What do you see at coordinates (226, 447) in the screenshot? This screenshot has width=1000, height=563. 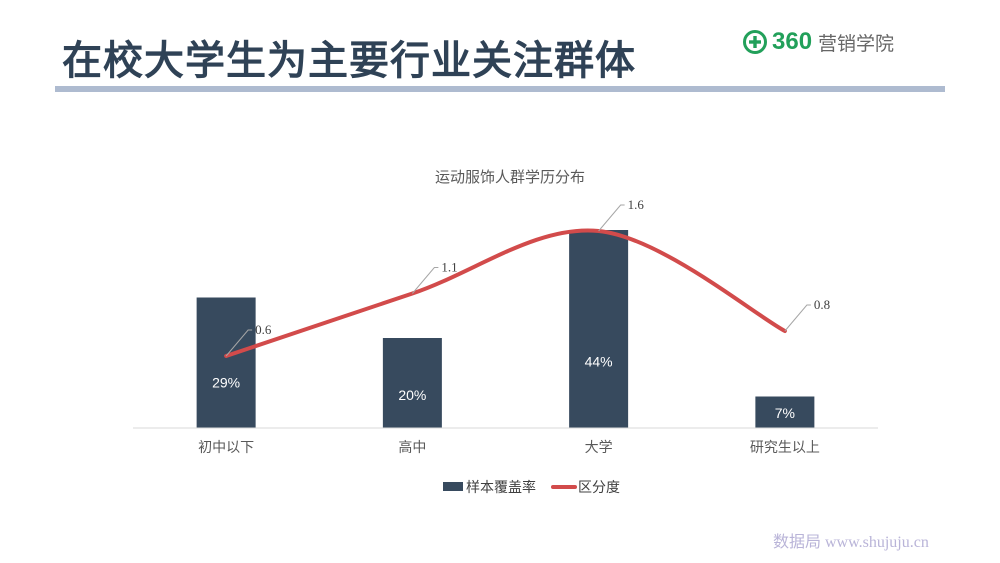 I see `category-label: 初中以下` at bounding box center [226, 447].